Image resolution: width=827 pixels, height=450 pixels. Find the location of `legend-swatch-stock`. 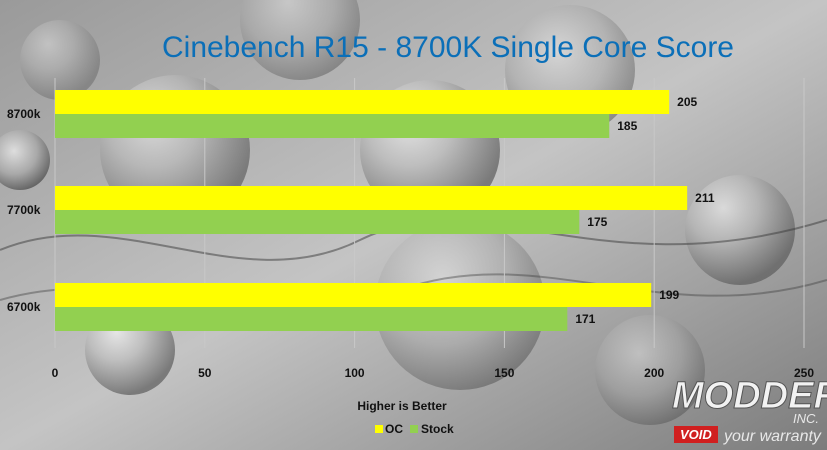

legend-swatch-stock is located at coordinates (414, 429).